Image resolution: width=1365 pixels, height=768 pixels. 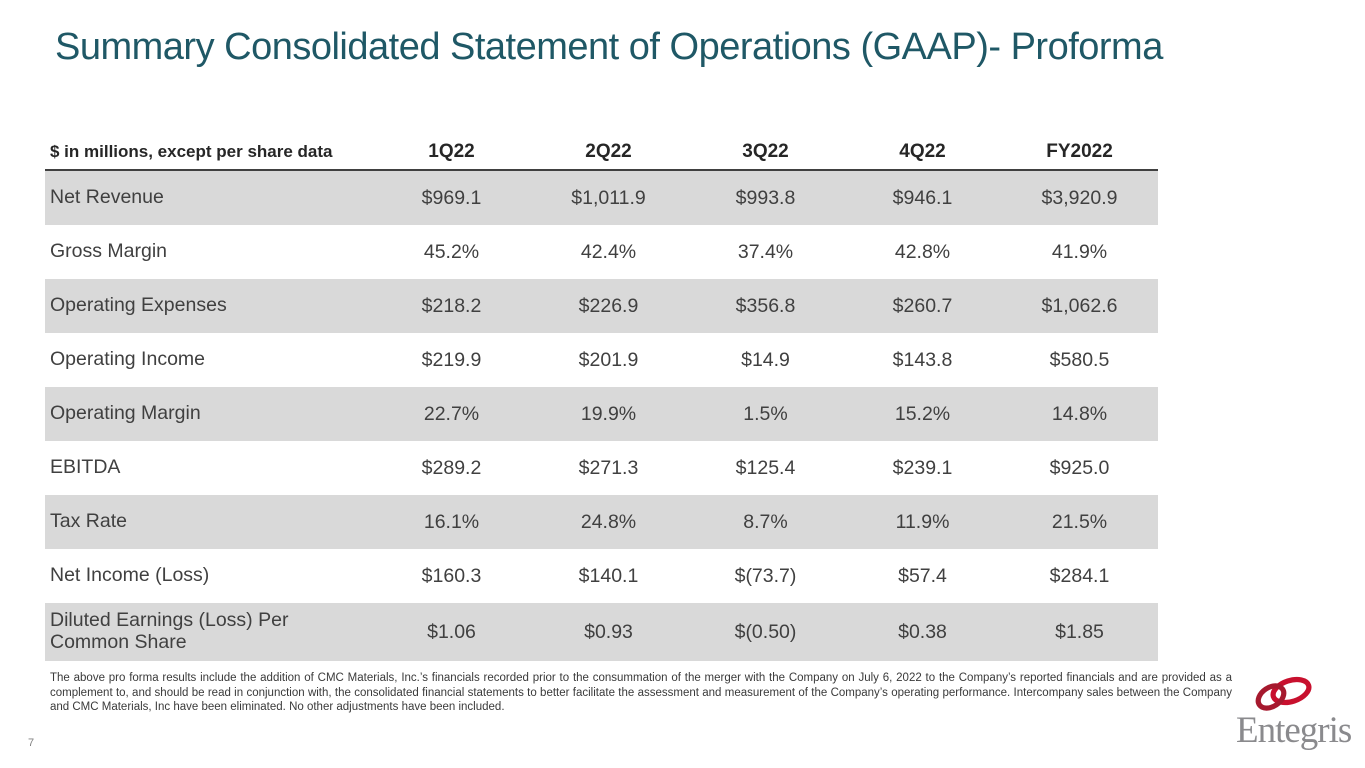 What do you see at coordinates (1079, 359) in the screenshot?
I see `cell-value: $580.5` at bounding box center [1079, 359].